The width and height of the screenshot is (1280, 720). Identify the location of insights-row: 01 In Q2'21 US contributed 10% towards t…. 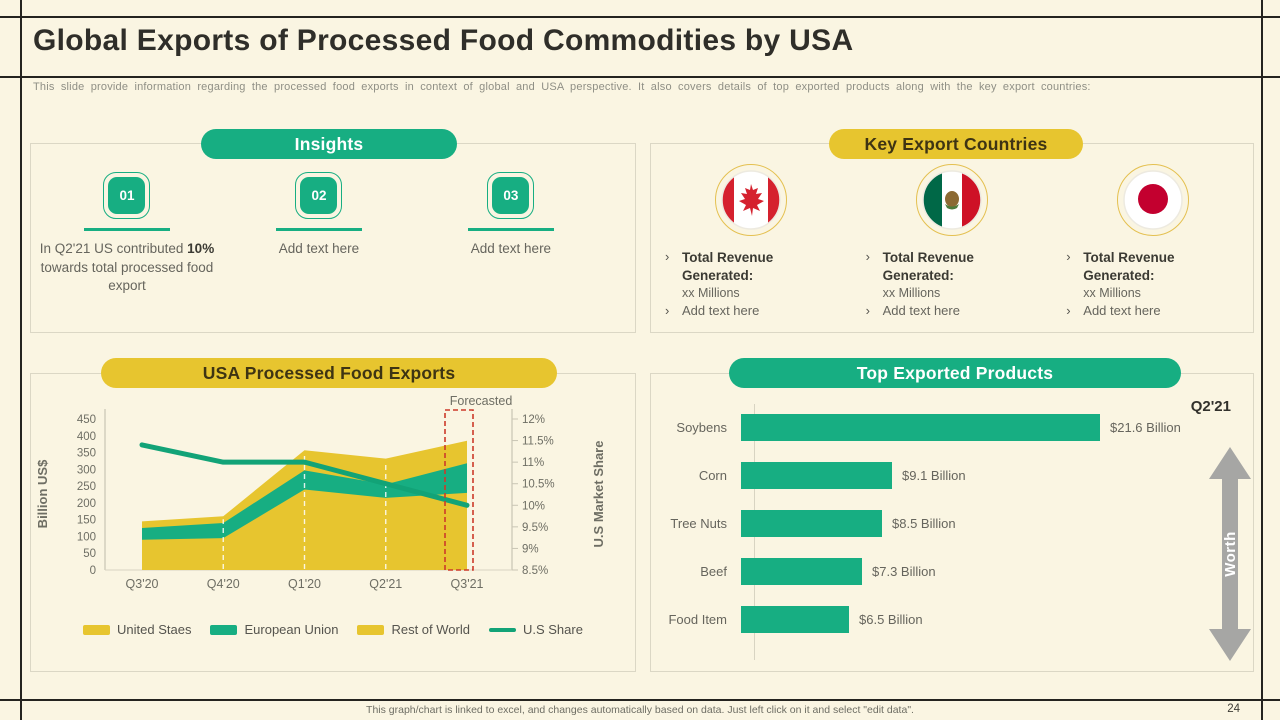
(319, 234).